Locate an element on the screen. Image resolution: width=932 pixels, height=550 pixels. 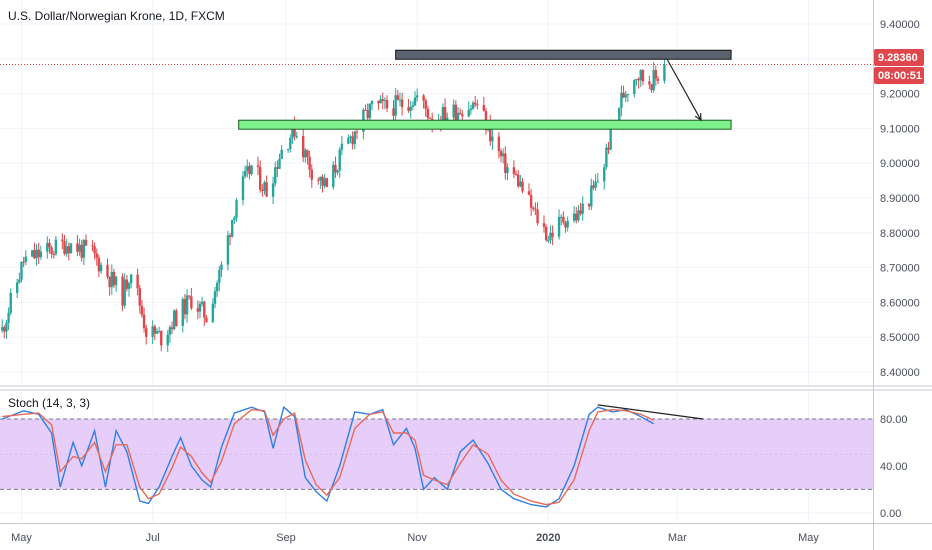
price-tag-text: 9.28360 is located at coordinates (898, 58).